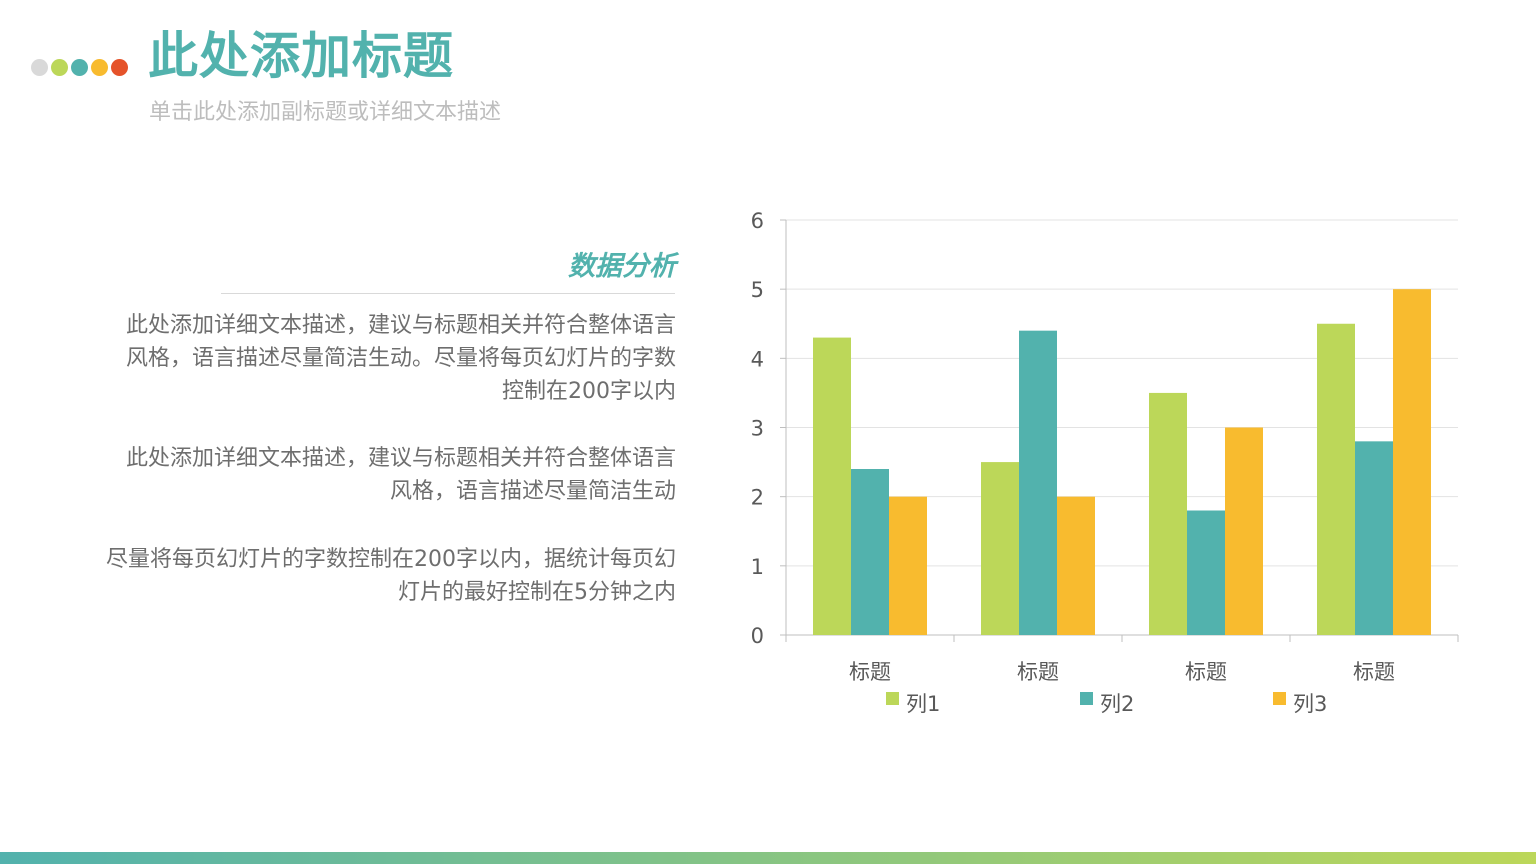  I want to click on bar-列3-3, so click(1244, 531).